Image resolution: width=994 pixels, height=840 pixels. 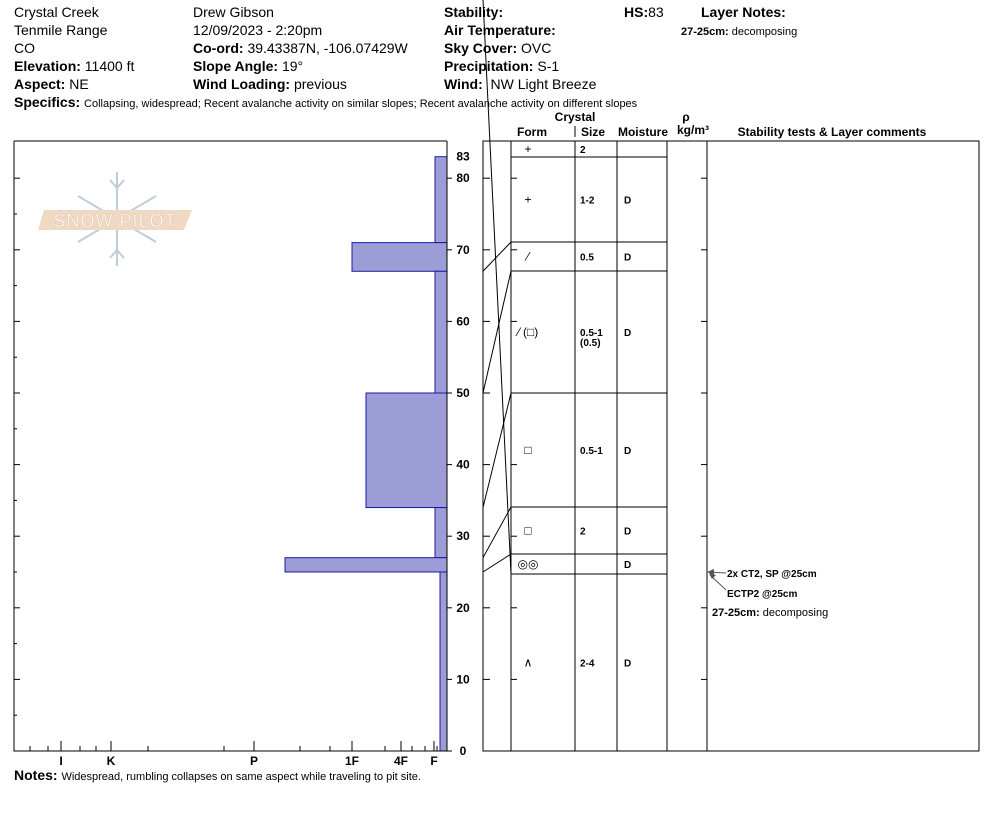 I want to click on height-label: 70, so click(x=463, y=250).